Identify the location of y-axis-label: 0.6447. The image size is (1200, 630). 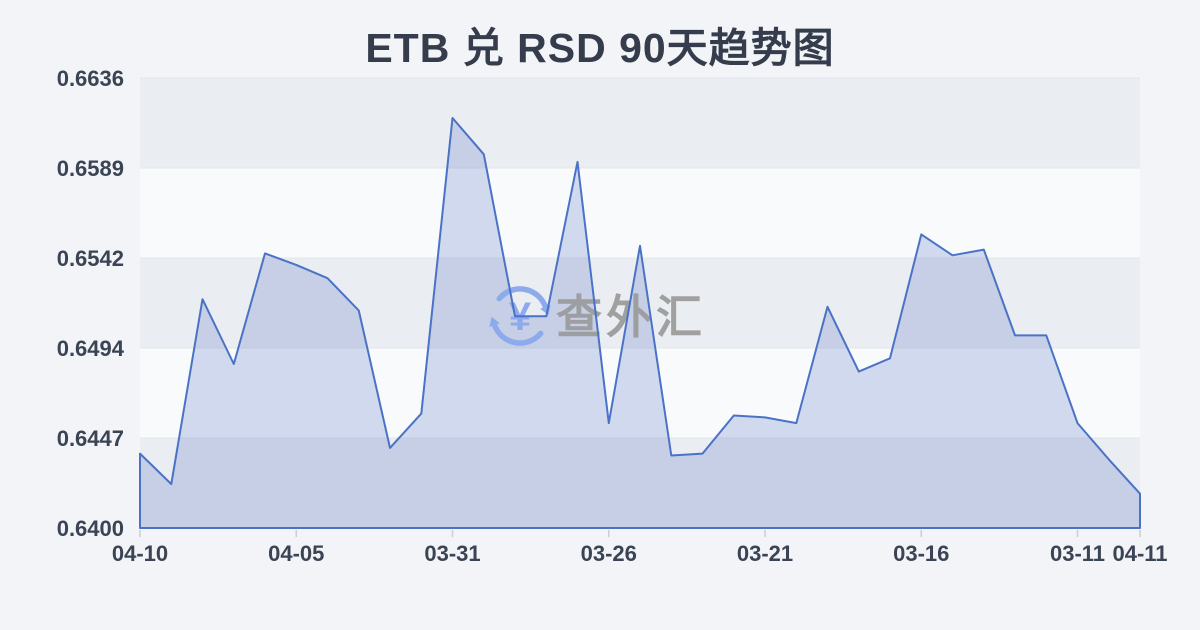
(90, 438).